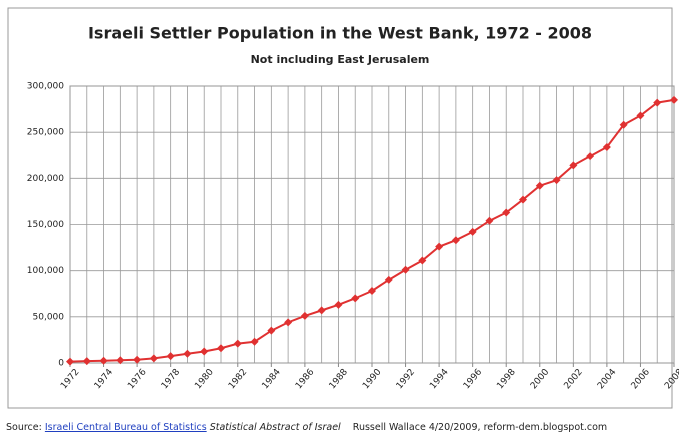 The image size is (679, 443). Describe the element at coordinates (125, 427) in the screenshot. I see `source-link: Israeli Central Bureau of Statistics` at that location.